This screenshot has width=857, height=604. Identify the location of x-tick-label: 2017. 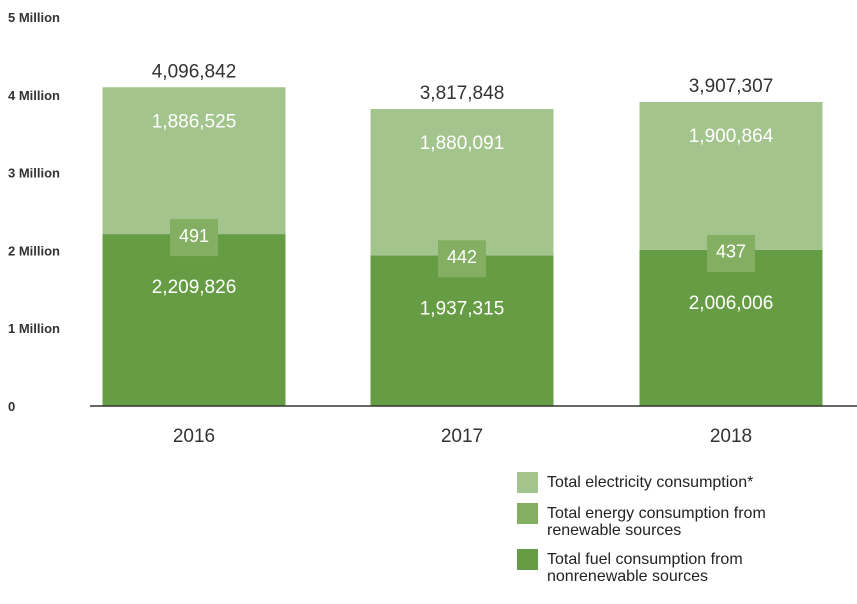
(462, 436).